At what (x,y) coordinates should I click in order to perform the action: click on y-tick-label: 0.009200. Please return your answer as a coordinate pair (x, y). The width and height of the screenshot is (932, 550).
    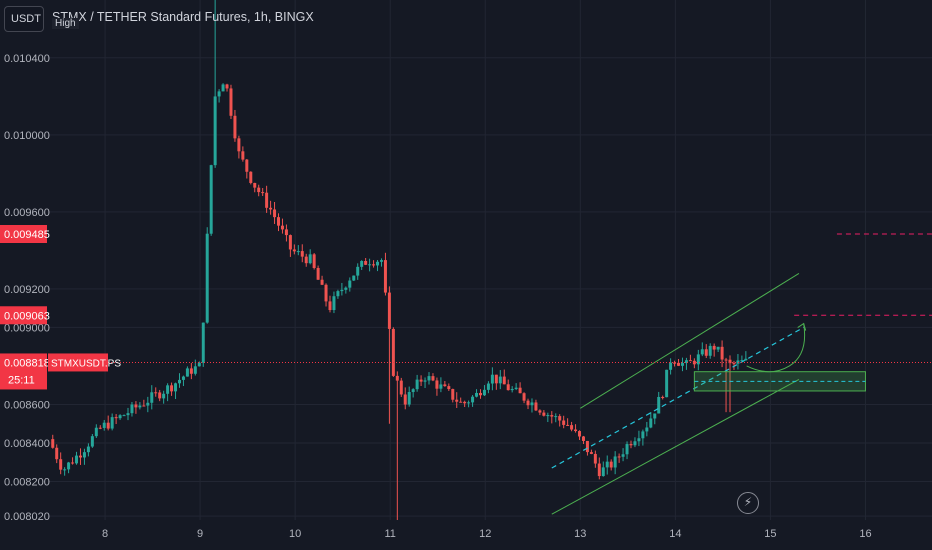
    Looking at the image, I should click on (27, 290).